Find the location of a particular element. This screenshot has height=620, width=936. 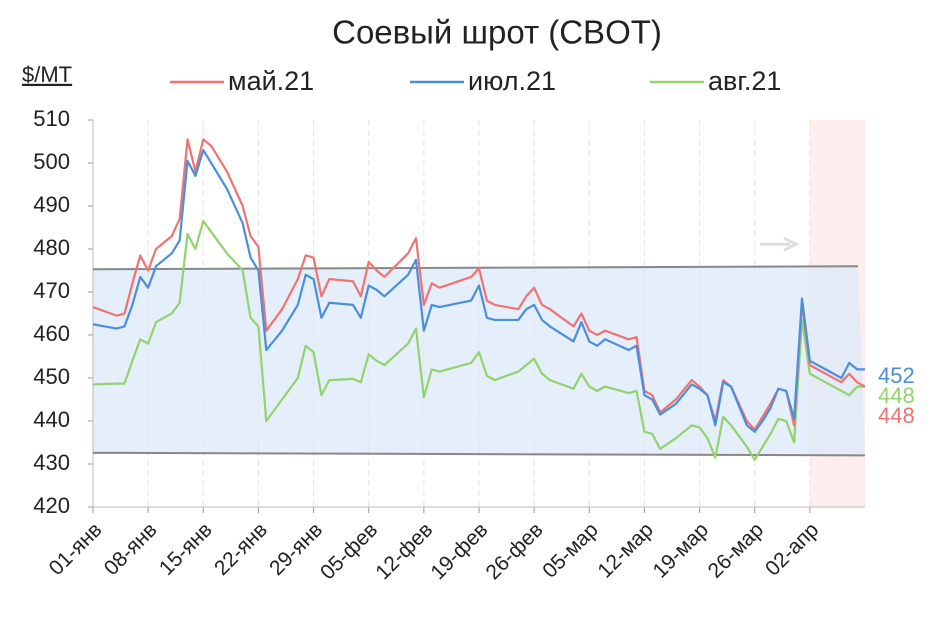

y-tick-label: 470 is located at coordinates (51, 290).